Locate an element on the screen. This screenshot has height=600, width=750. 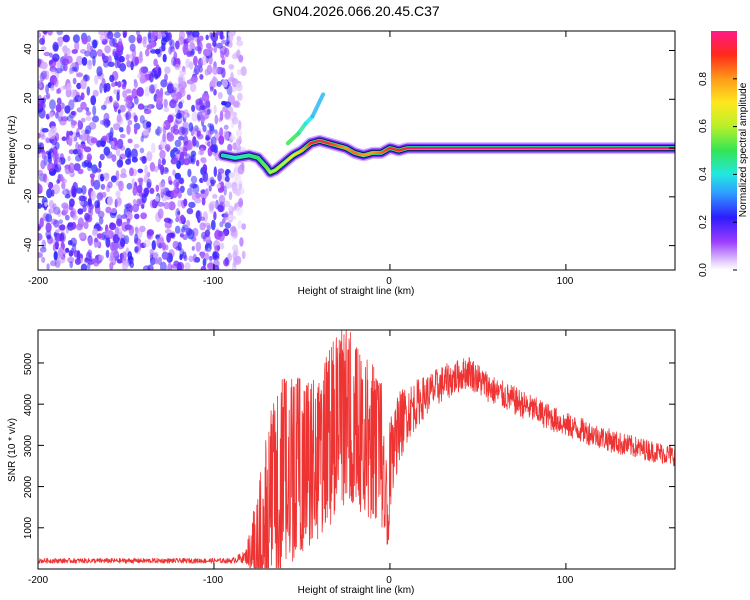
colorbar-ticks is located at coordinates (735, 174).